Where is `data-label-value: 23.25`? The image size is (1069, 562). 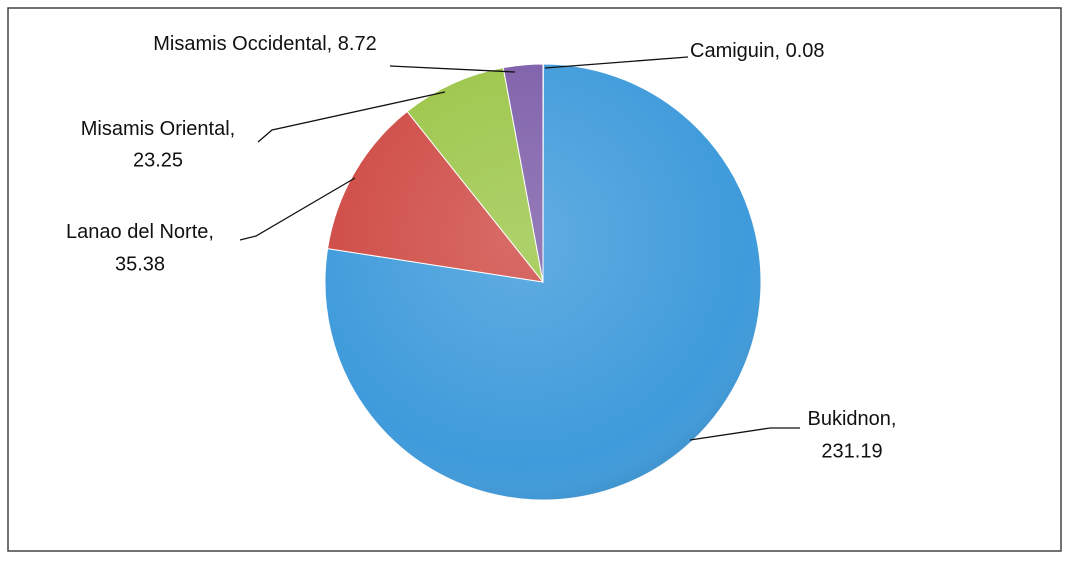
data-label-value: 23.25 is located at coordinates (158, 160).